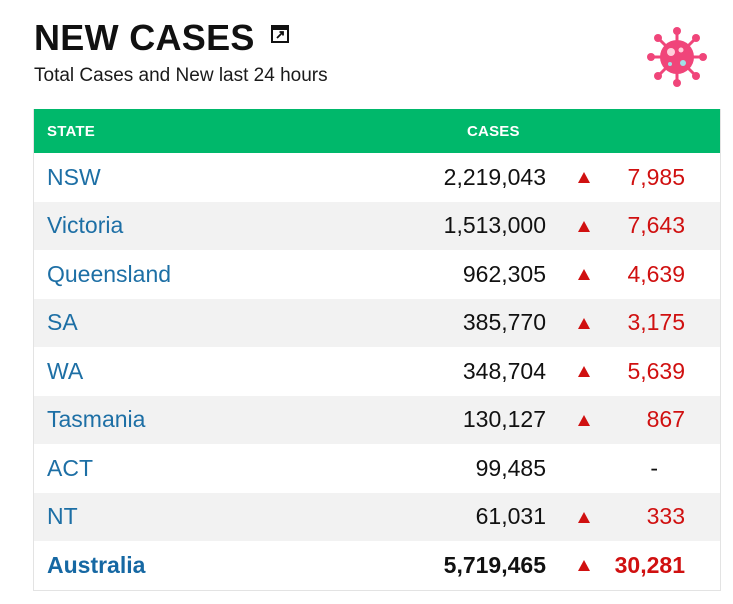  What do you see at coordinates (649, 564) in the screenshot?
I see `new-cases-value: 30,281` at bounding box center [649, 564].